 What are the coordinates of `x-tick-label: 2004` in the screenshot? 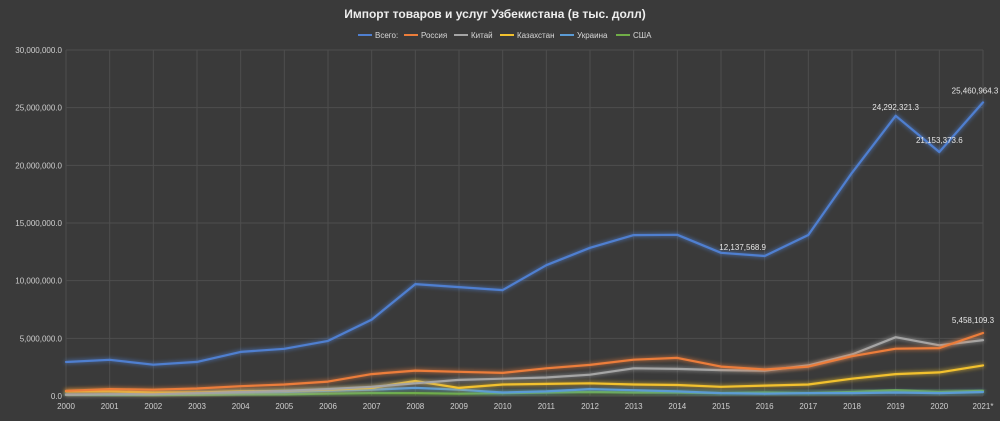 It's located at (241, 406).